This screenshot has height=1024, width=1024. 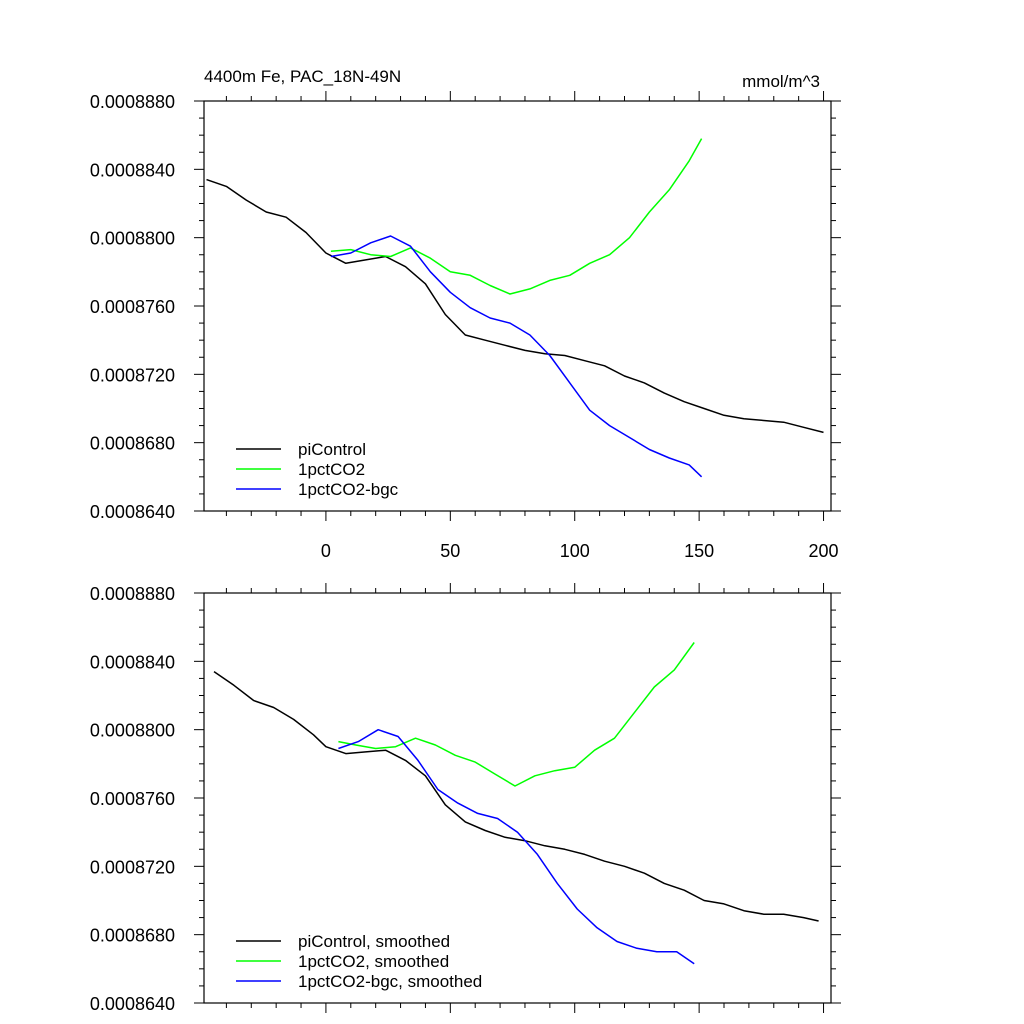 I want to click on plot-title: 4400m Fe, PAC_18N-49N, so click(x=302, y=76).